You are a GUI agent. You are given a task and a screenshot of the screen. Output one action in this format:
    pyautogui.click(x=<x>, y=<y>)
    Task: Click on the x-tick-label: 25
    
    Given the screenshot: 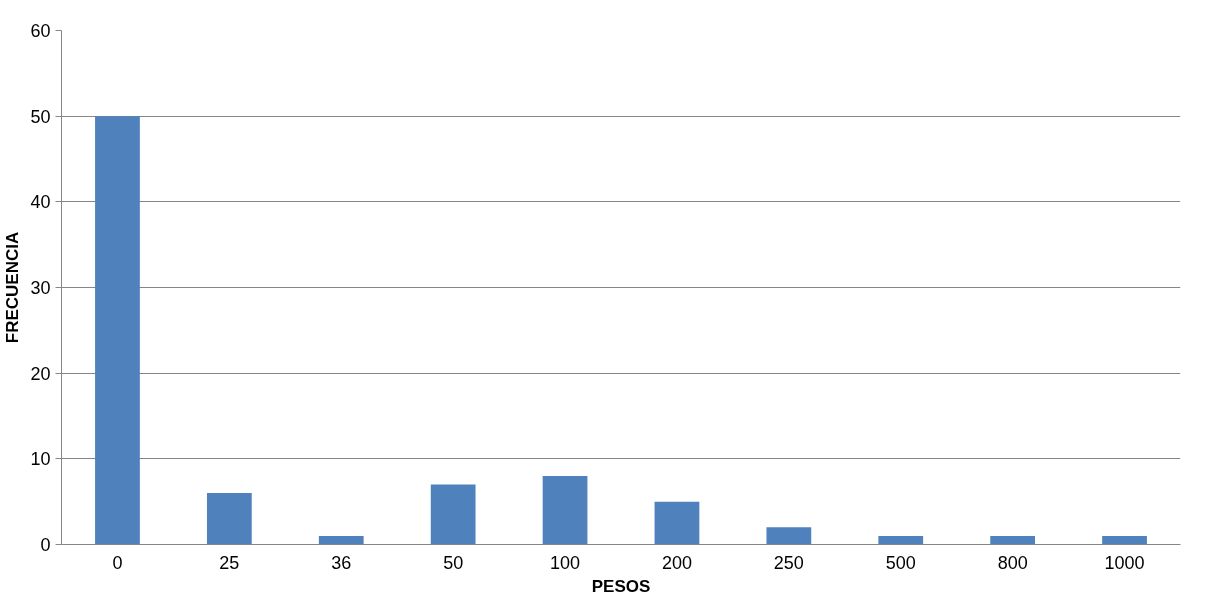 What is the action you would take?
    pyautogui.click(x=229, y=562)
    